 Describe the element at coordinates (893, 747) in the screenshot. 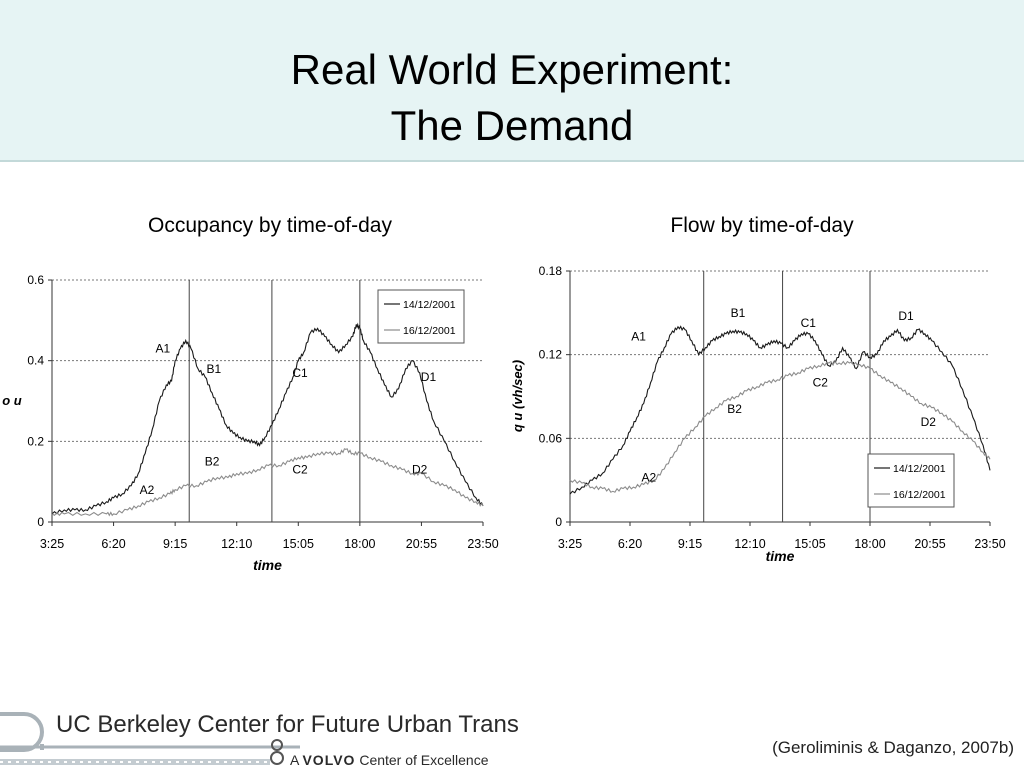

I see `citation: (Geroliminis & Daganzo, 2007b)` at that location.